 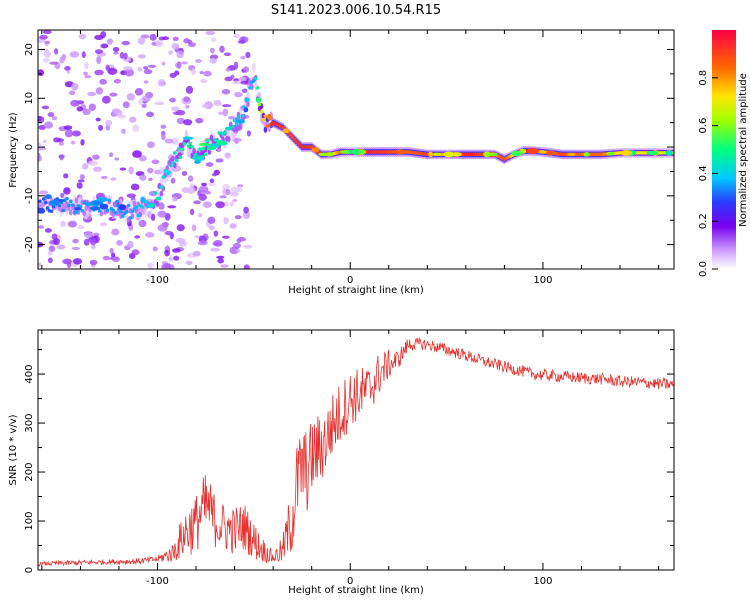 I want to click on colorbar-ticks: 0.0 0.2 0.4 0.6 0.8, so click(x=708, y=173).